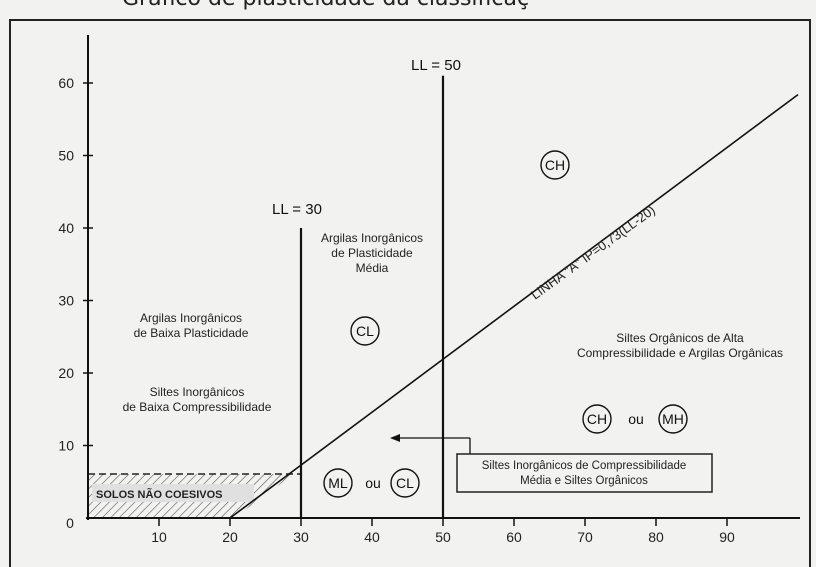  What do you see at coordinates (443, 537) in the screenshot?
I see `x-tick-label: 50` at bounding box center [443, 537].